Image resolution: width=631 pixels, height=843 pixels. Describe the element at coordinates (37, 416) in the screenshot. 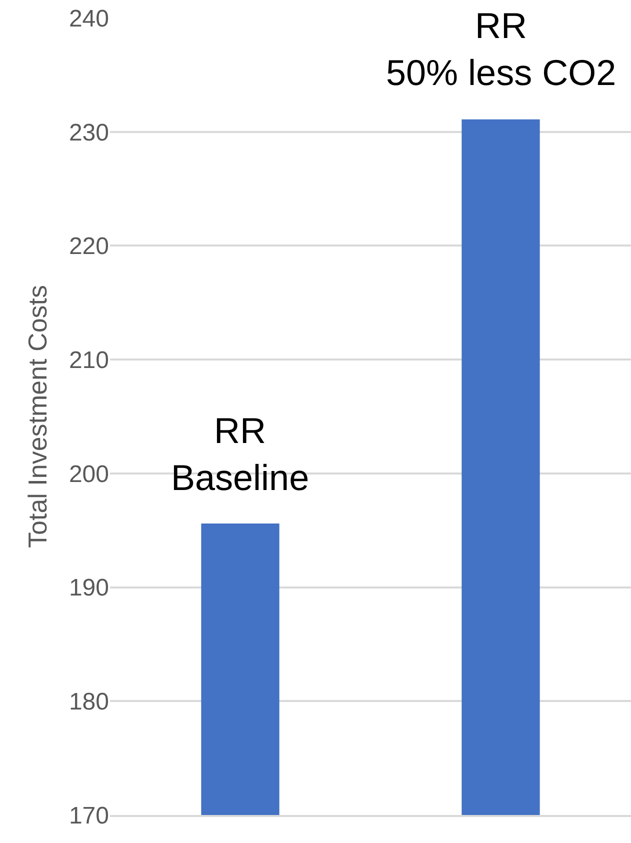

I see `y-axis-title: Total Investment Costs` at that location.